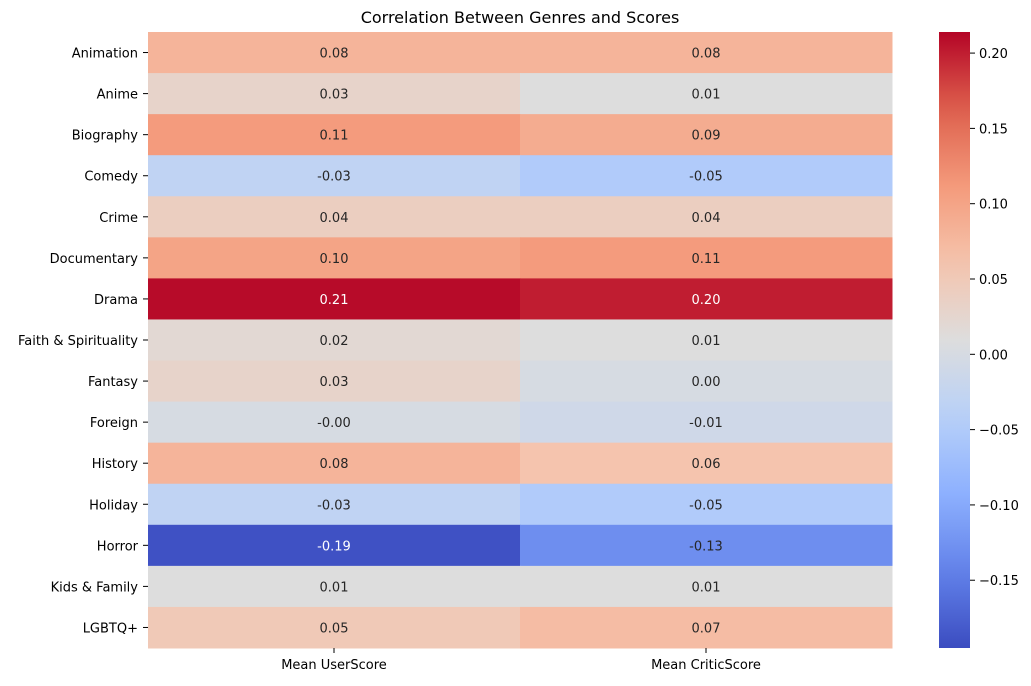 This screenshot has width=1031, height=686. I want to click on column-labels: Mean UserScore Mean CriticScore, so click(521, 660).